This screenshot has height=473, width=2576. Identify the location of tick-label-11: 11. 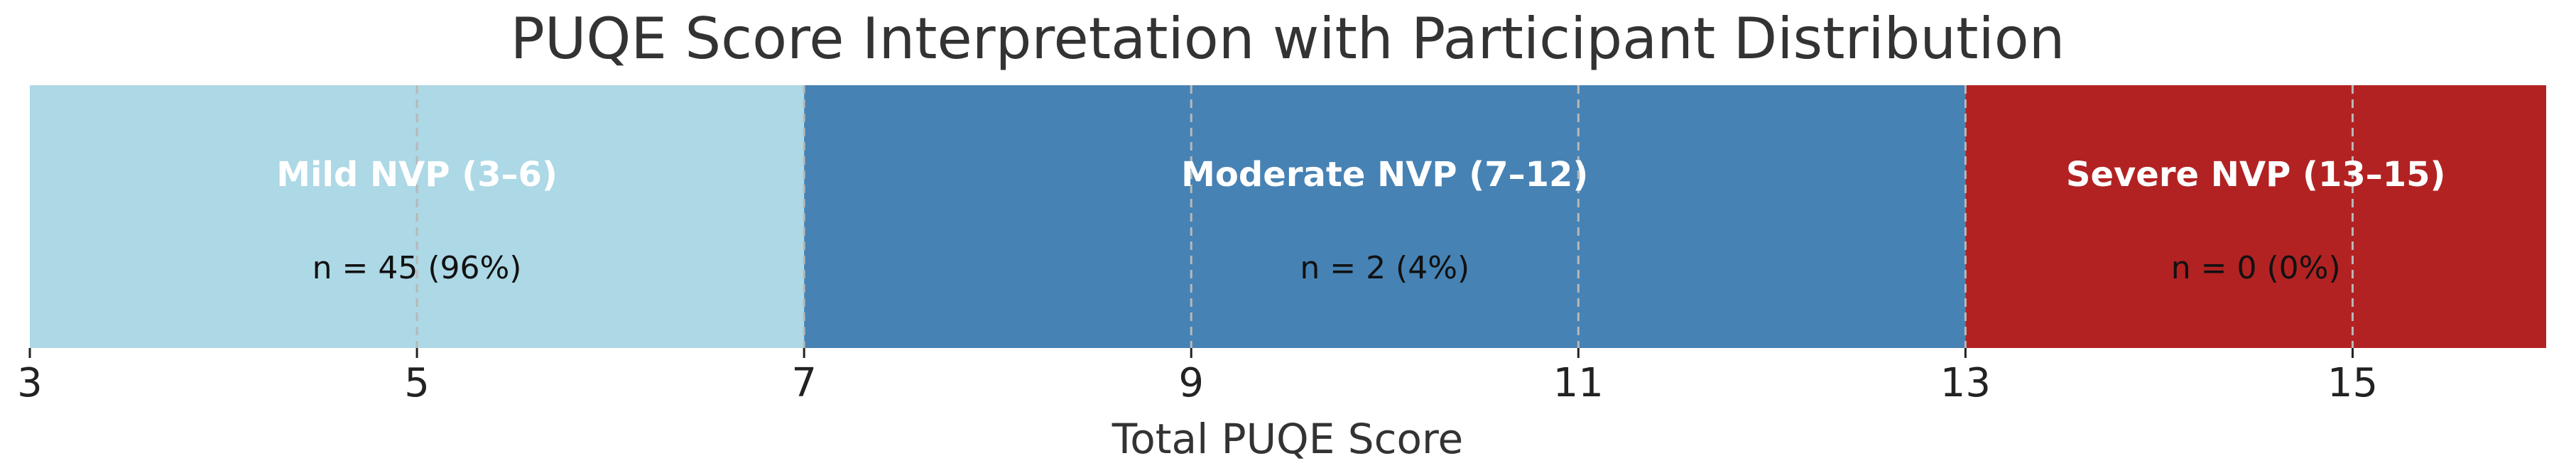
(1579, 383).